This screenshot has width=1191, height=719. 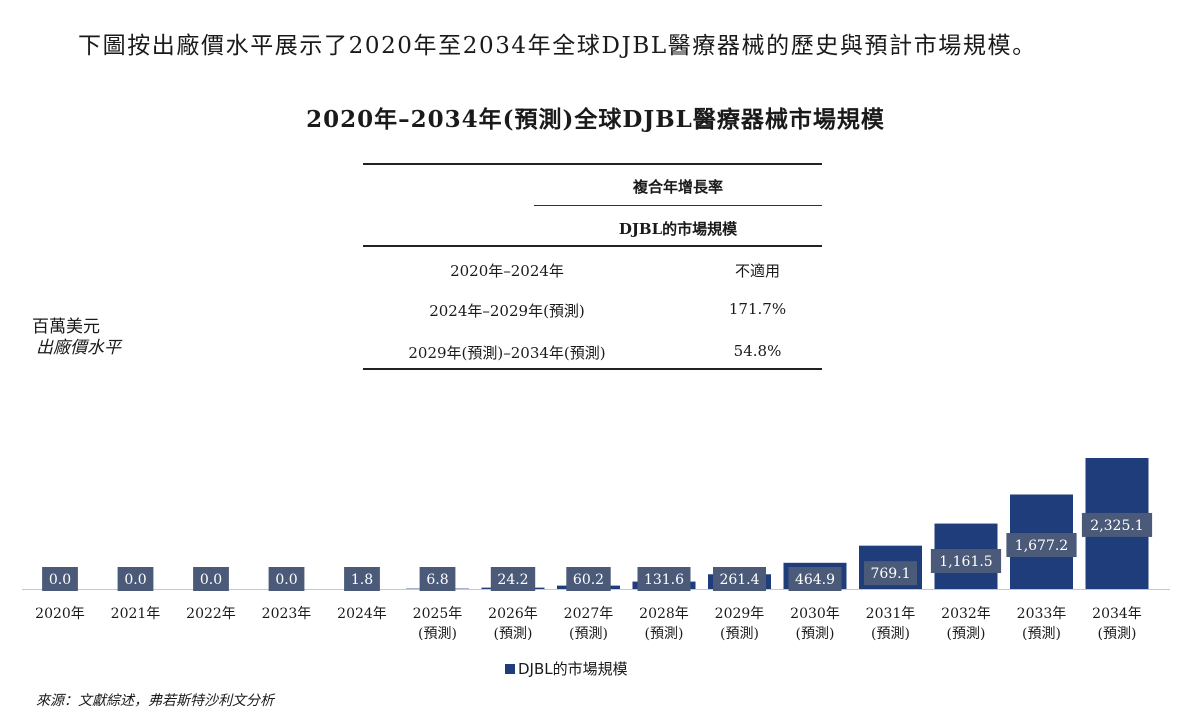 I want to click on data-label: 60.2, so click(x=588, y=580).